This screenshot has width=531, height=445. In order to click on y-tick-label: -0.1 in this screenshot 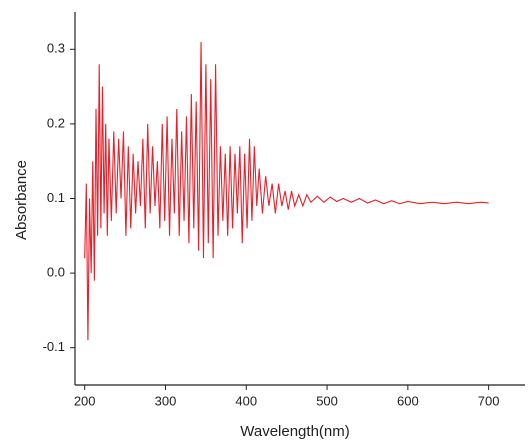, I will do `click(54, 346)`.